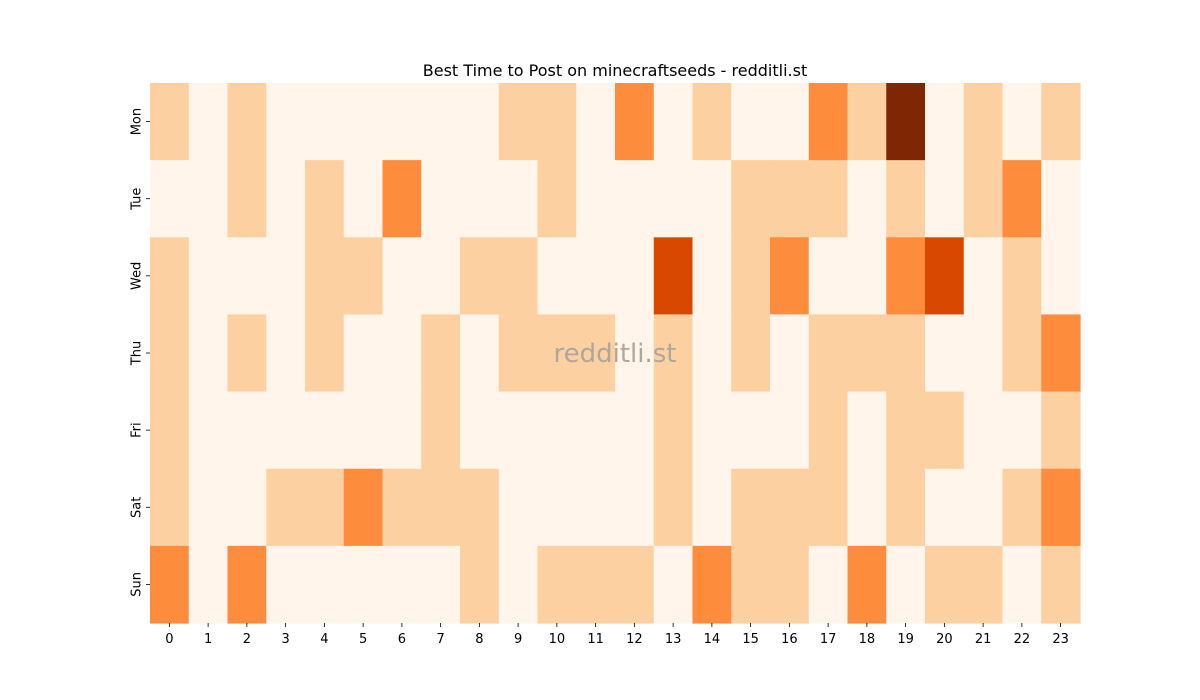 Image resolution: width=1200 pixels, height=700 pixels. Describe the element at coordinates (828, 639) in the screenshot. I see `x-tick-label: 17` at that location.